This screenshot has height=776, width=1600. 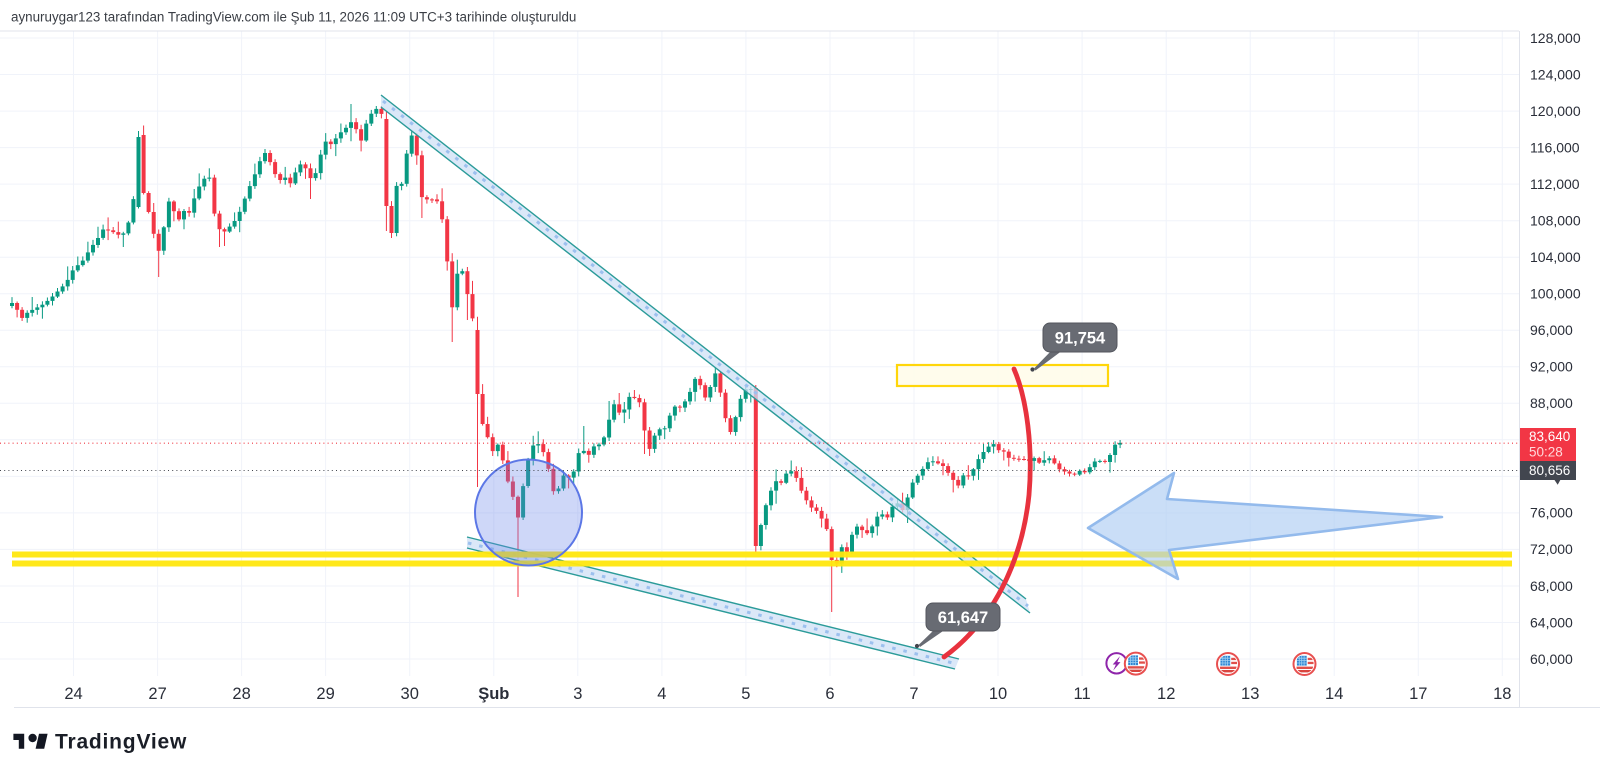 What do you see at coordinates (1555, 38) in the screenshot?
I see `svg-text: 128,000` at bounding box center [1555, 38].